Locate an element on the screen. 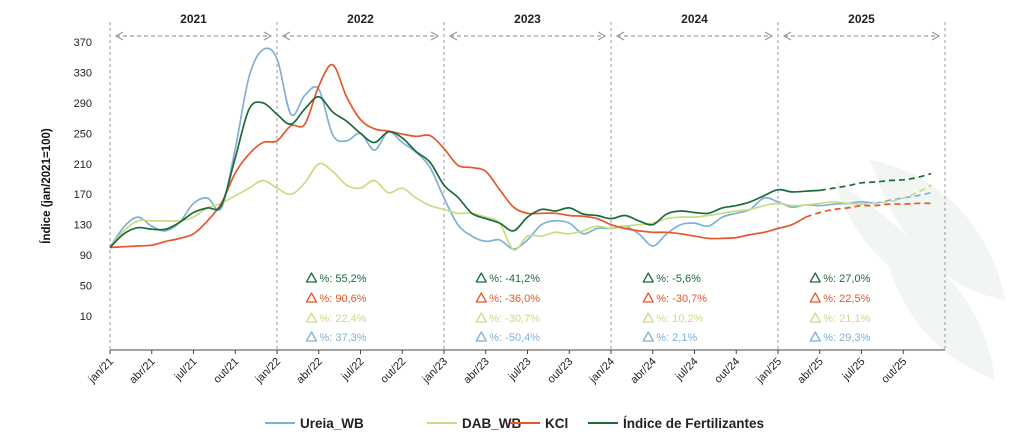 The width and height of the screenshot is (1010, 441). year-label: 2023 is located at coordinates (527, 19).